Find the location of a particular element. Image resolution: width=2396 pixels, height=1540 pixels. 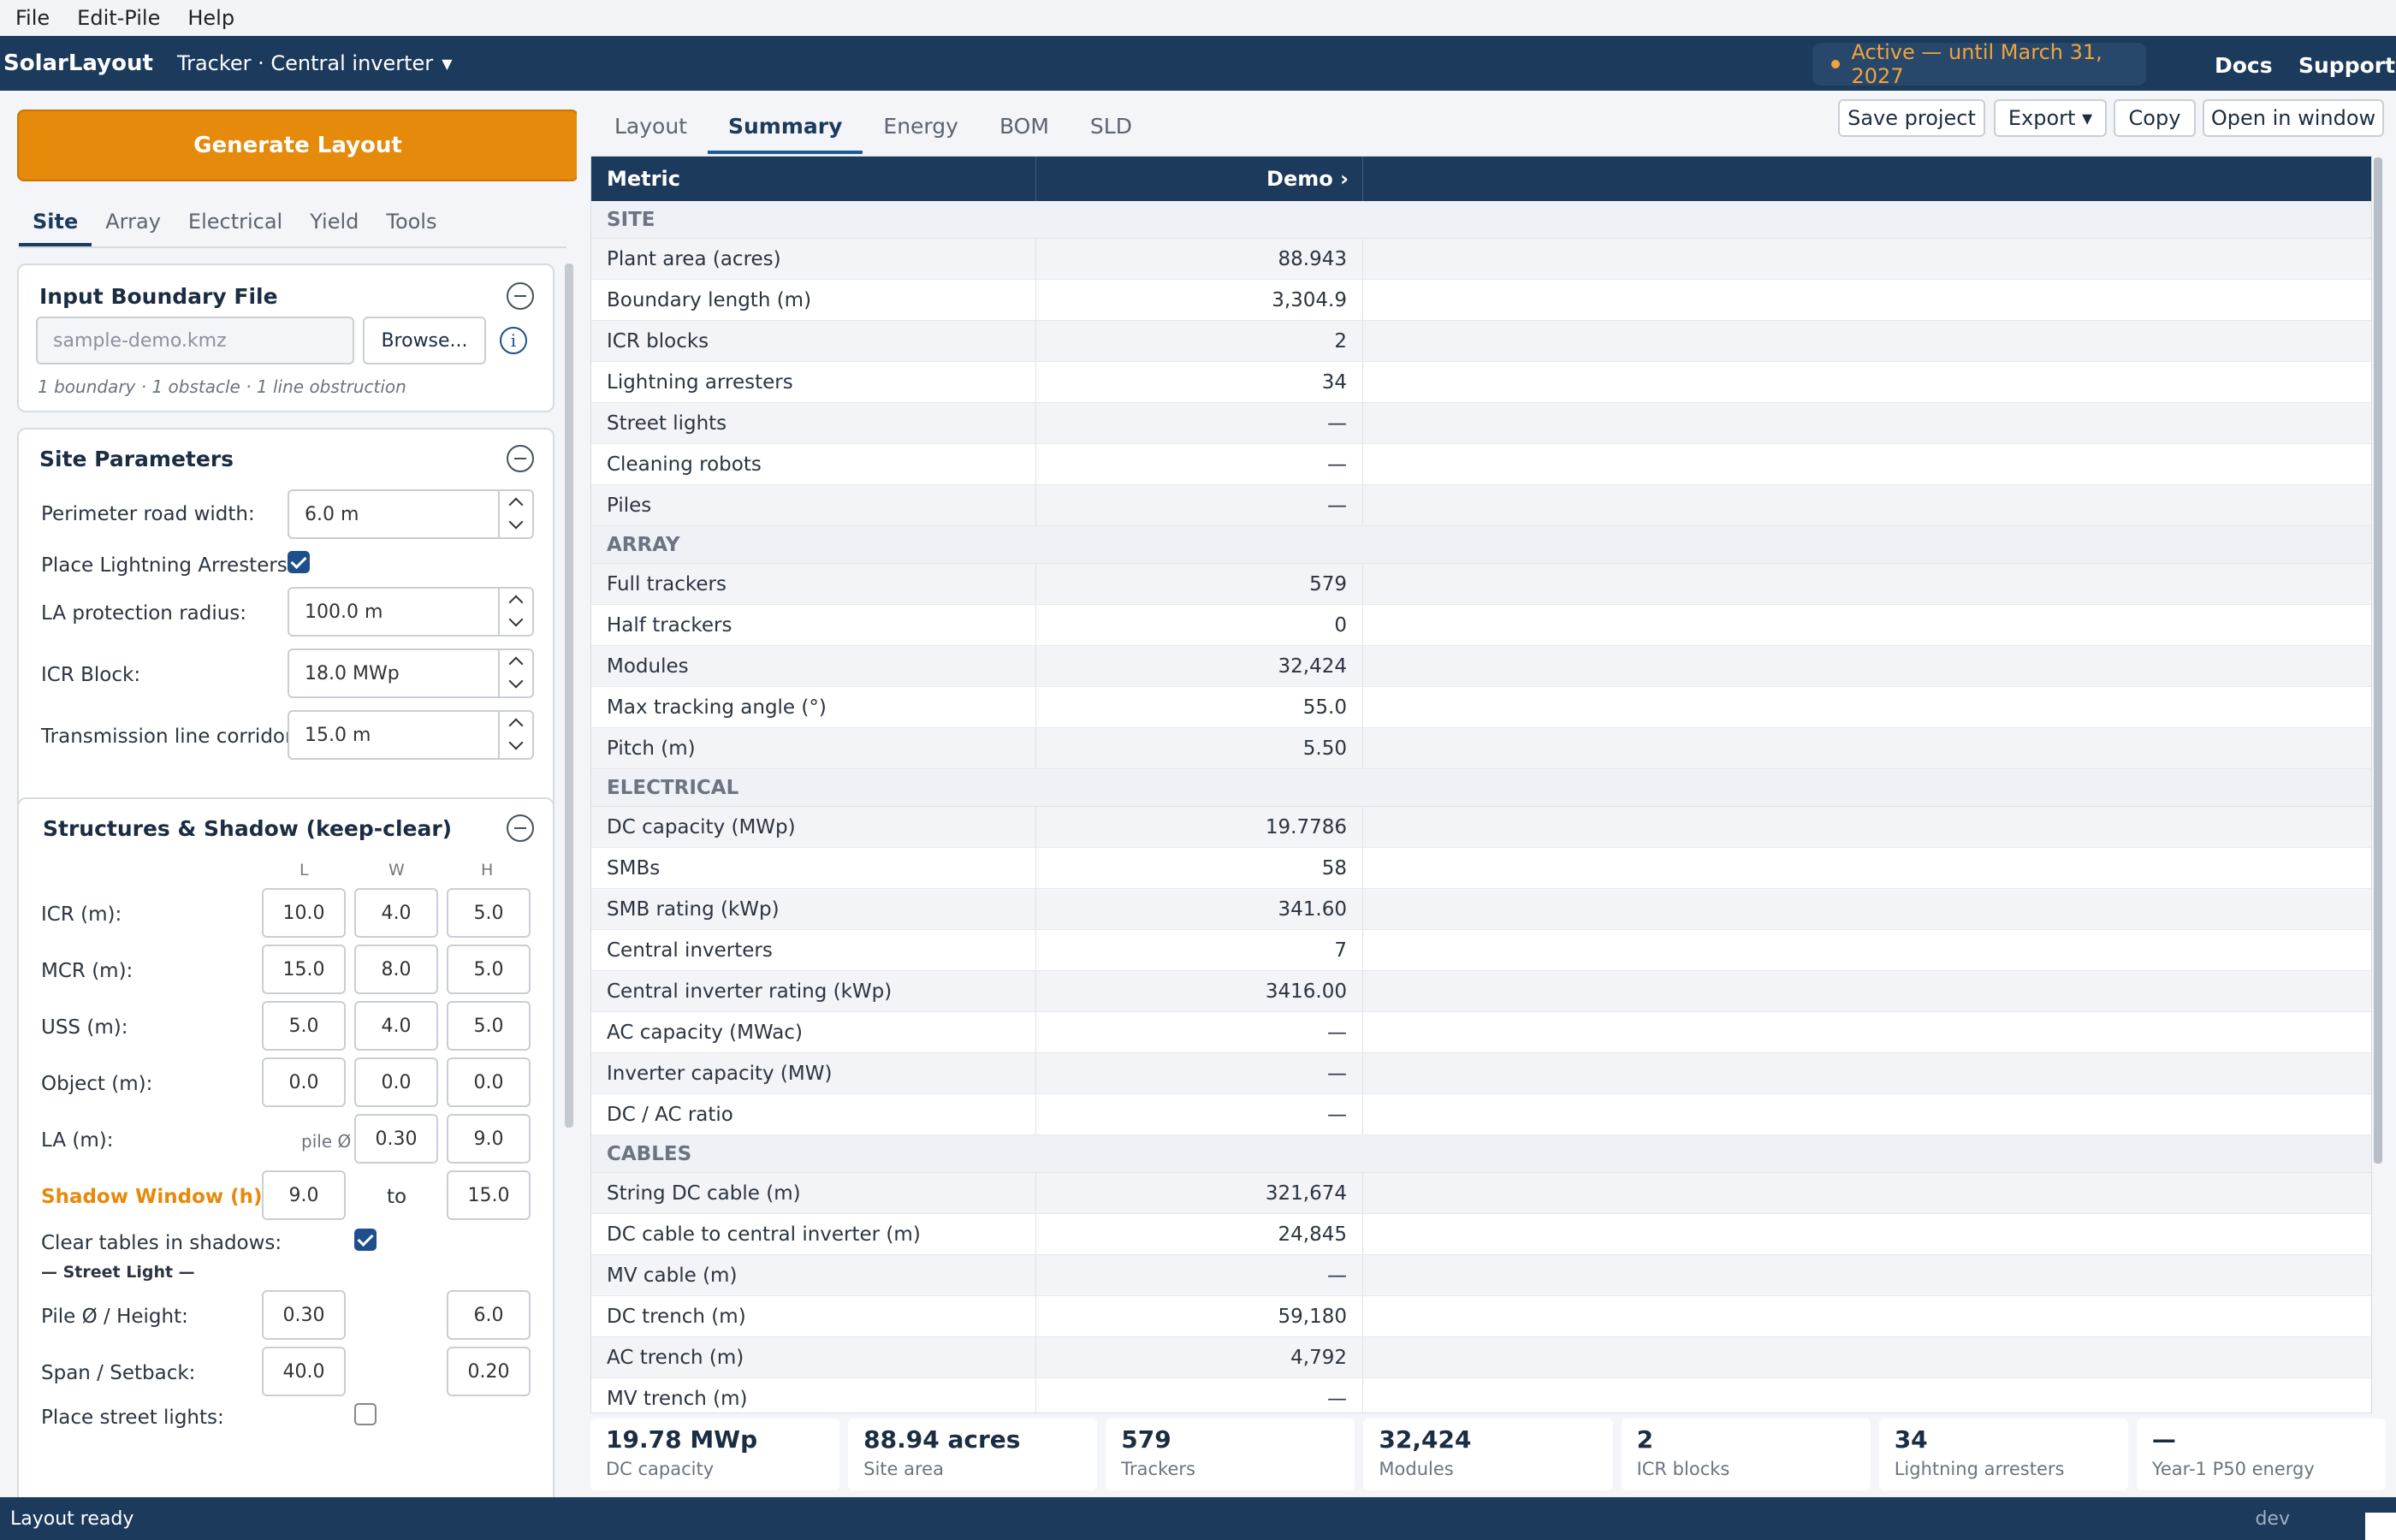

metric-value: 341.60 is located at coordinates (1199, 909).